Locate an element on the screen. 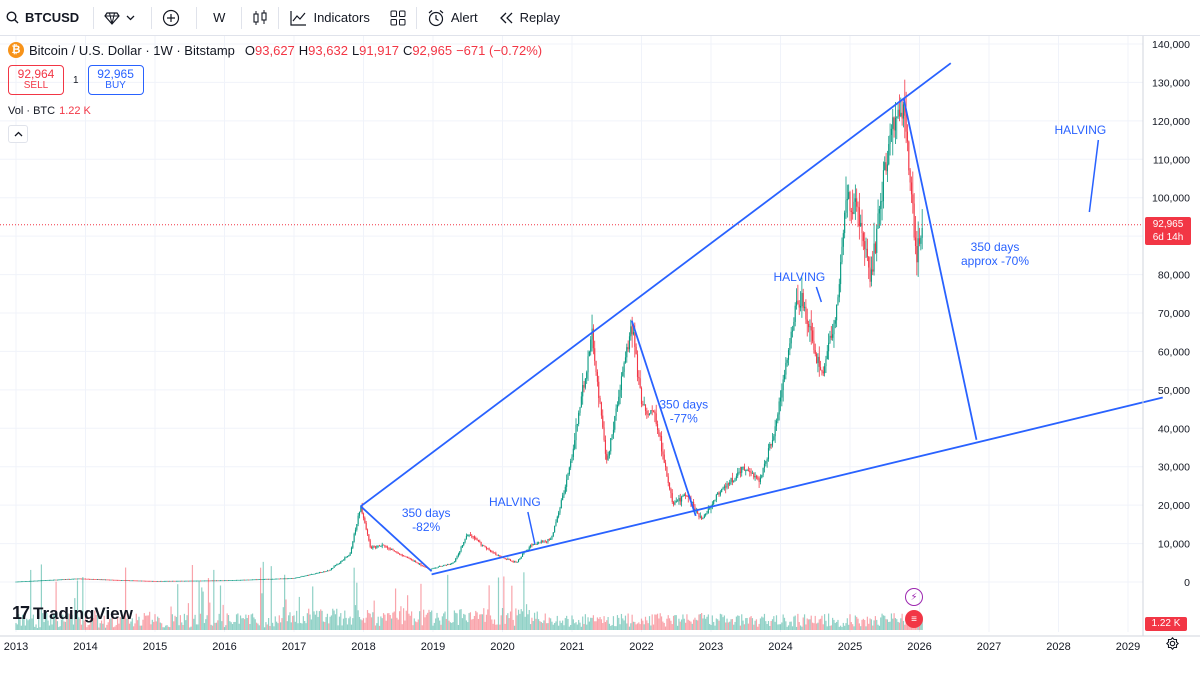 This screenshot has height=692, width=1200. y-tick-label: 100,000 is located at coordinates (1171, 199).